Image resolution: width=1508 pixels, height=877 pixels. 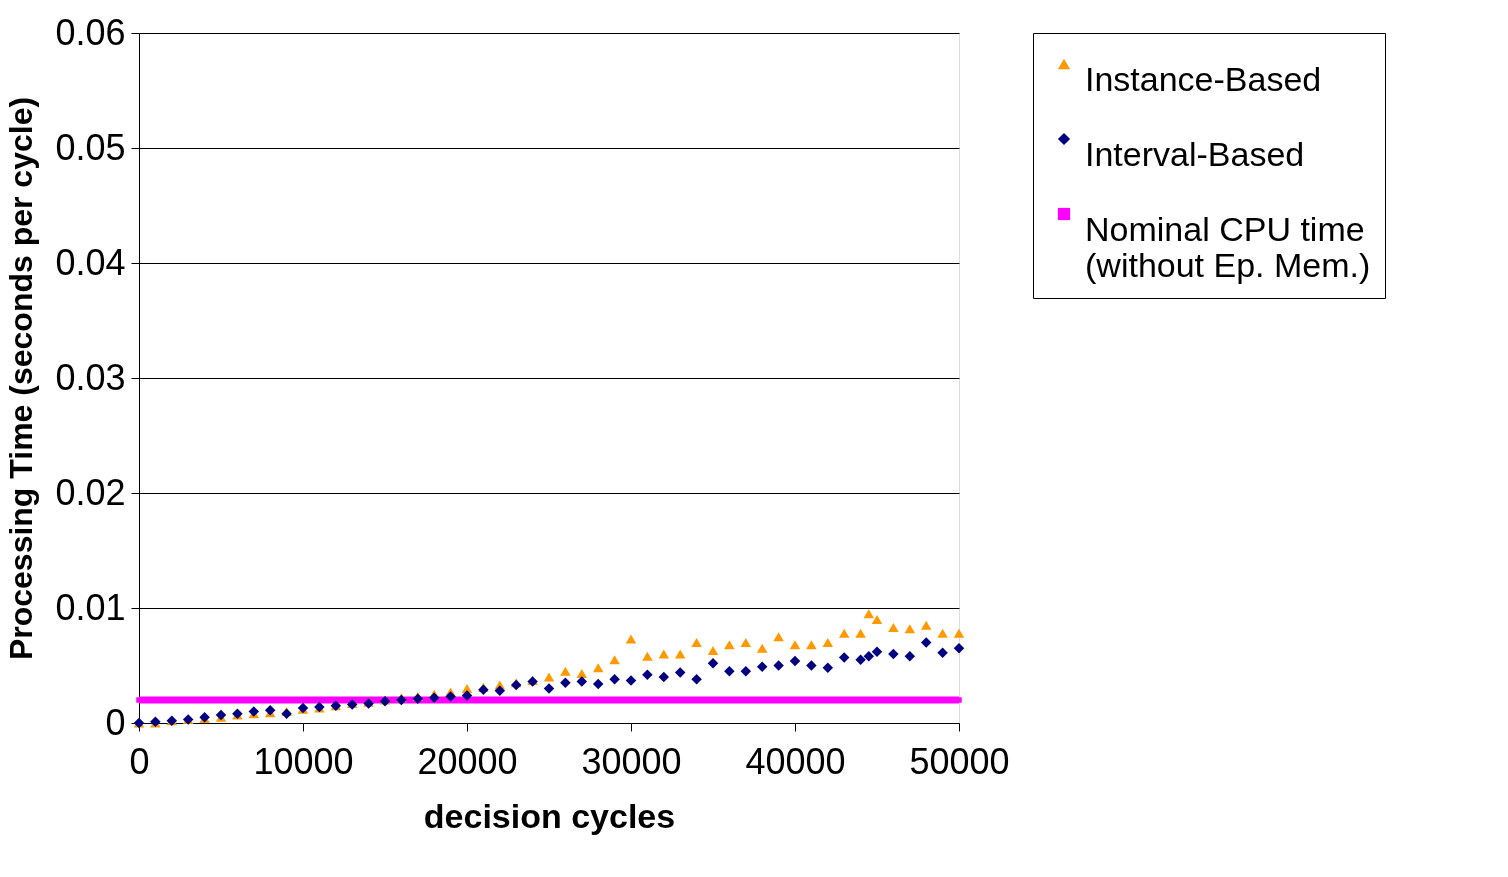 I want to click on y-tick-label: 0, so click(x=115, y=722).